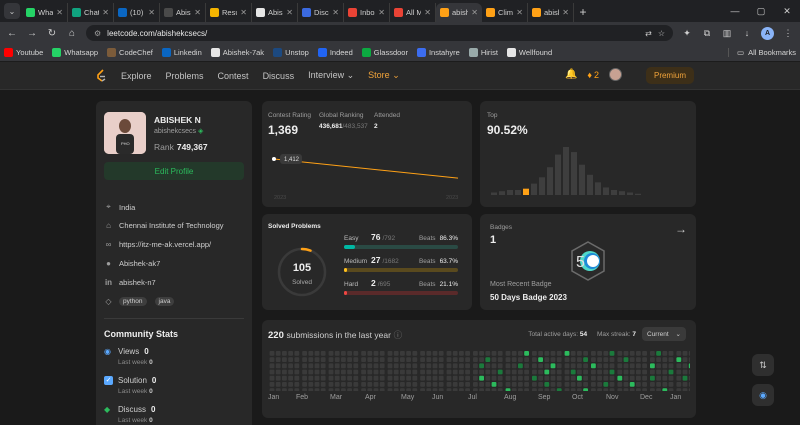 The width and height of the screenshot is (800, 425). What do you see at coordinates (75, 52) in the screenshot?
I see `bookmark-item: Whatsapp` at bounding box center [75, 52].